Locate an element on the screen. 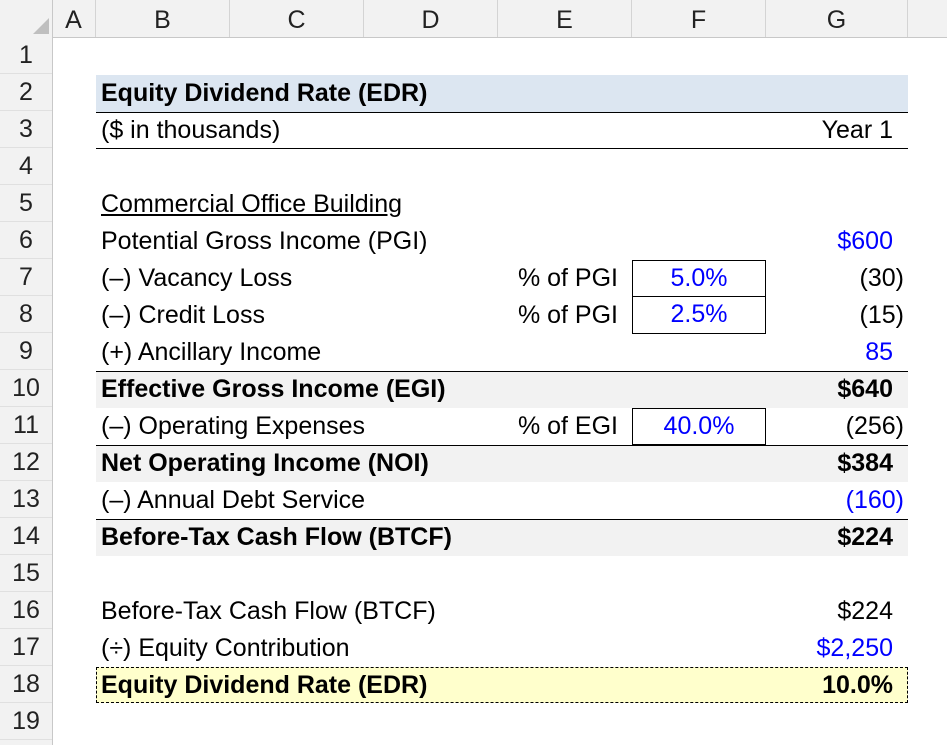 Image resolution: width=947 pixels, height=745 pixels. row-header: 4 is located at coordinates (26, 166).